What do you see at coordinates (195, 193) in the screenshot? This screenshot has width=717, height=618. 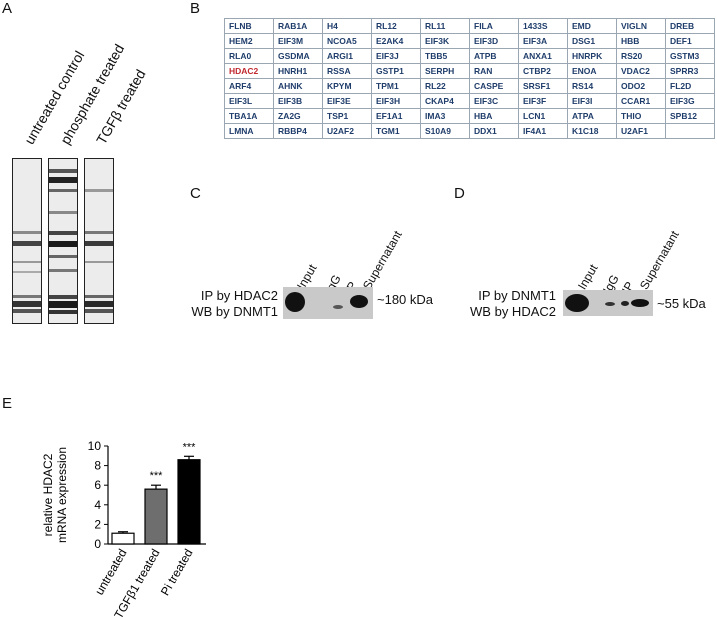 I see `panel-letter-c: C` at bounding box center [195, 193].